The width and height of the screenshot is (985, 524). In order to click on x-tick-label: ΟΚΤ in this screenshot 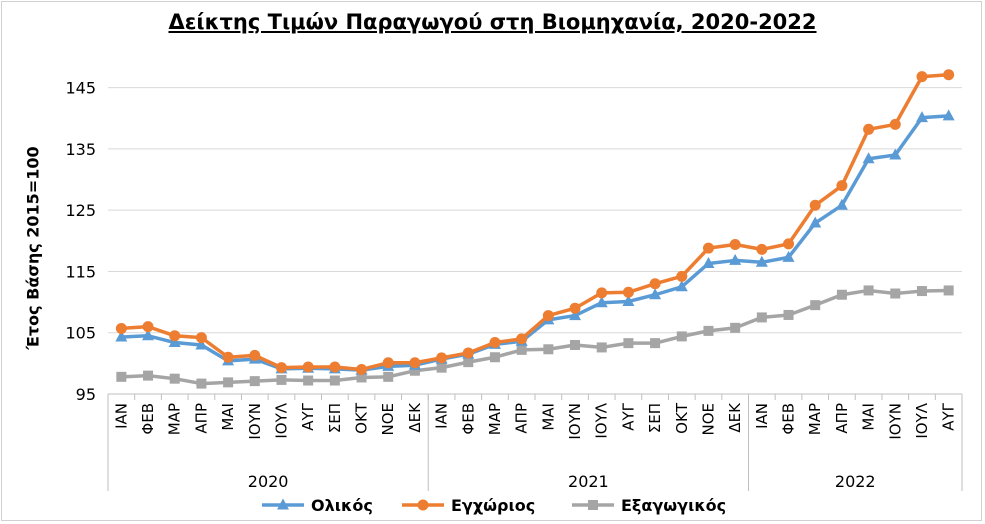, I will do `click(682, 418)`.